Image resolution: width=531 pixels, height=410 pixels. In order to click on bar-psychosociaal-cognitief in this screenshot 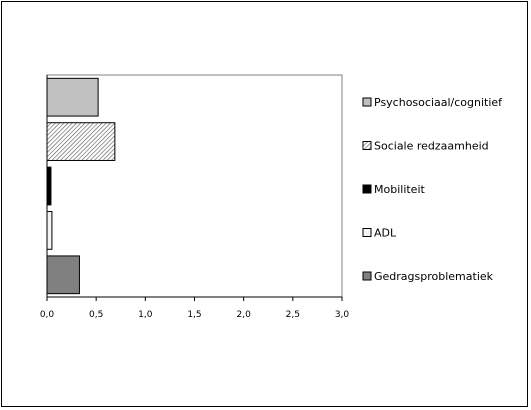, I will do `click(72, 97)`.